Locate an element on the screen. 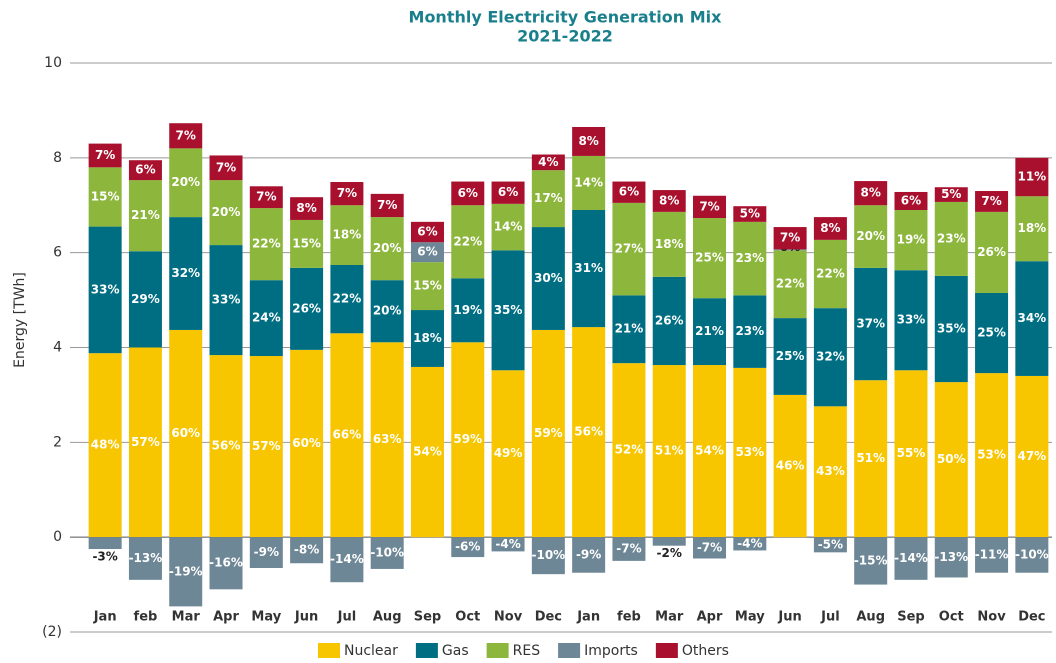 This screenshot has width=1056, height=663. x-tick-label: feb is located at coordinates (629, 617).